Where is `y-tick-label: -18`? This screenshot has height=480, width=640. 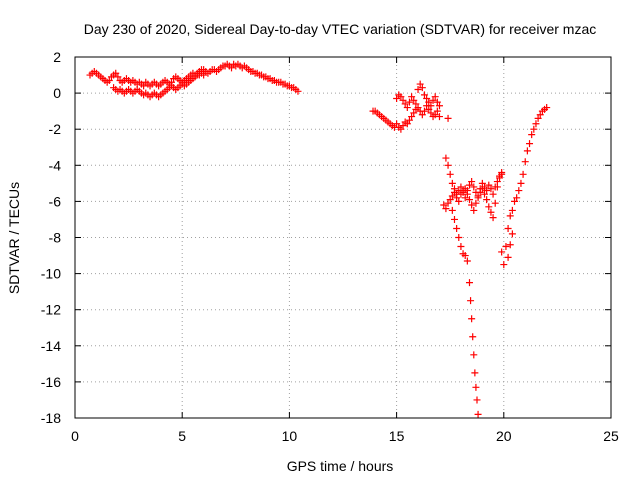 y-tick-label: -18 is located at coordinates (51, 418).